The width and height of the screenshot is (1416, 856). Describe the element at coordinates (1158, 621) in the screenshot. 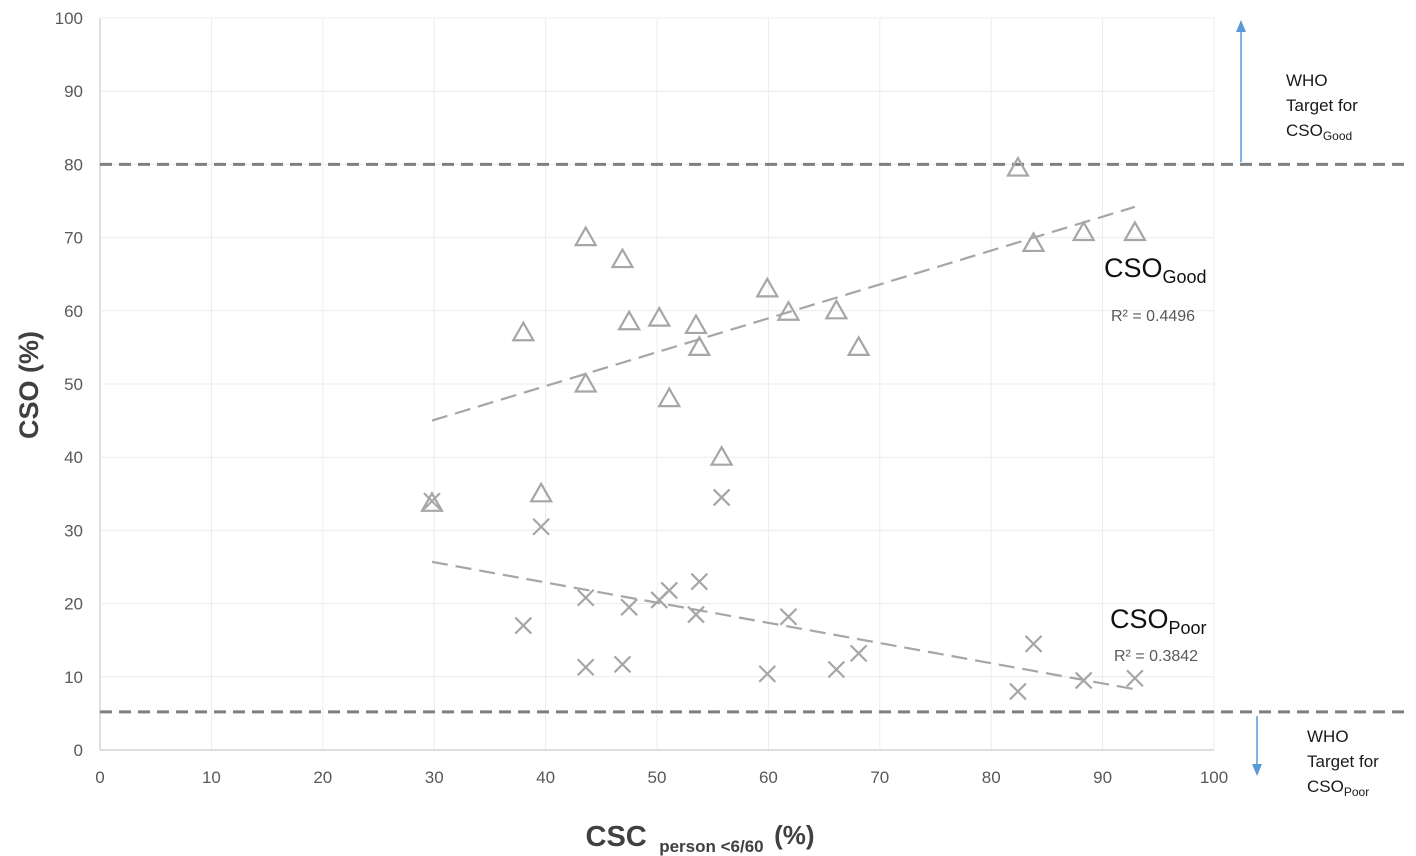

I see `series-label-poor: CSOPoor` at that location.